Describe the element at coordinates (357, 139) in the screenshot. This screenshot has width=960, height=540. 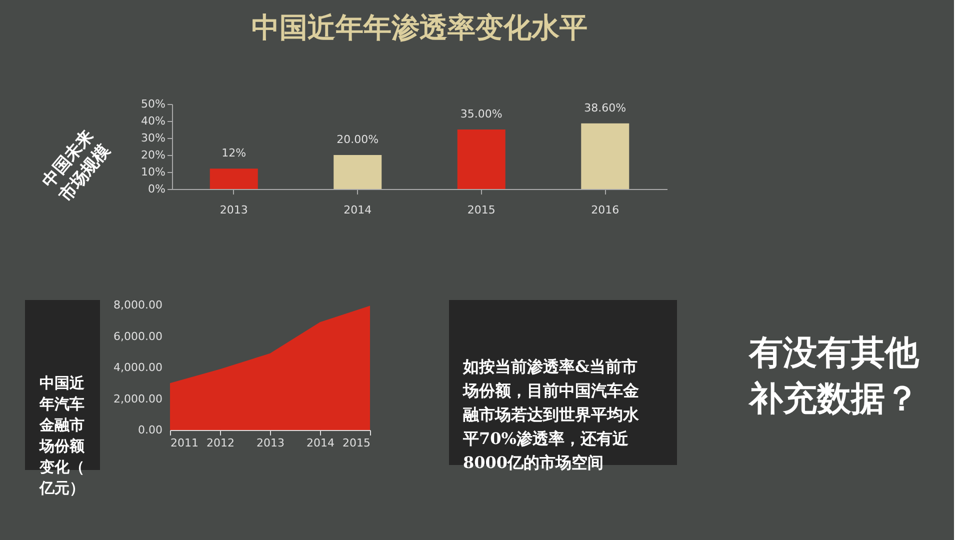
I see `data-label: 20.00%` at that location.